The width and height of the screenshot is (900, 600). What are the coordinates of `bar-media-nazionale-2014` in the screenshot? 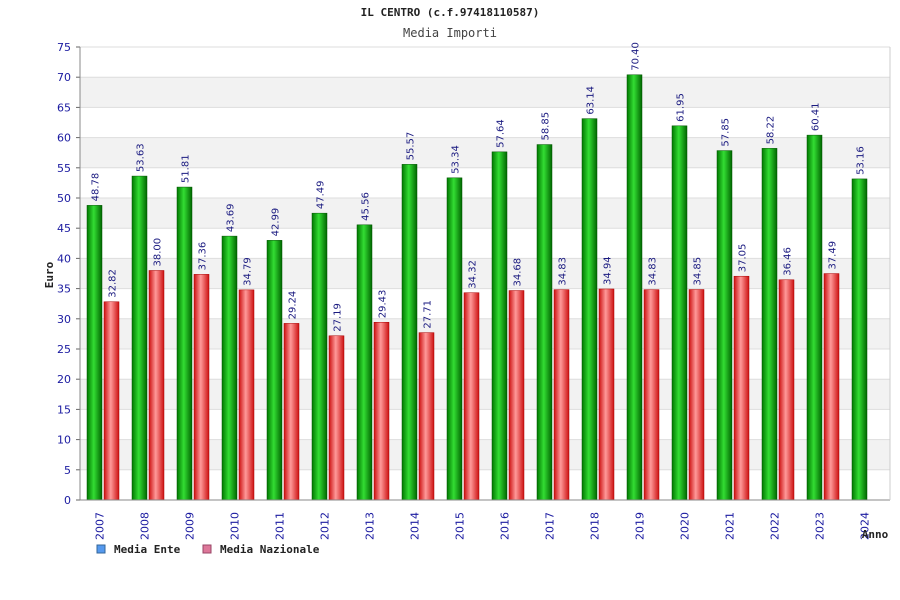 It's located at (426, 416).